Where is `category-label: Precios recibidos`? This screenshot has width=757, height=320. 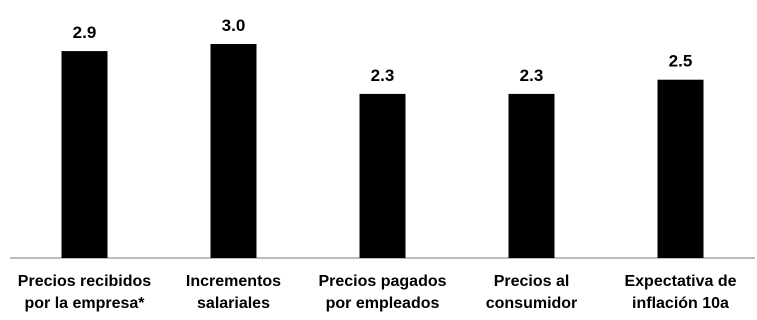
category-label: Precios recibidos is located at coordinates (84, 281).